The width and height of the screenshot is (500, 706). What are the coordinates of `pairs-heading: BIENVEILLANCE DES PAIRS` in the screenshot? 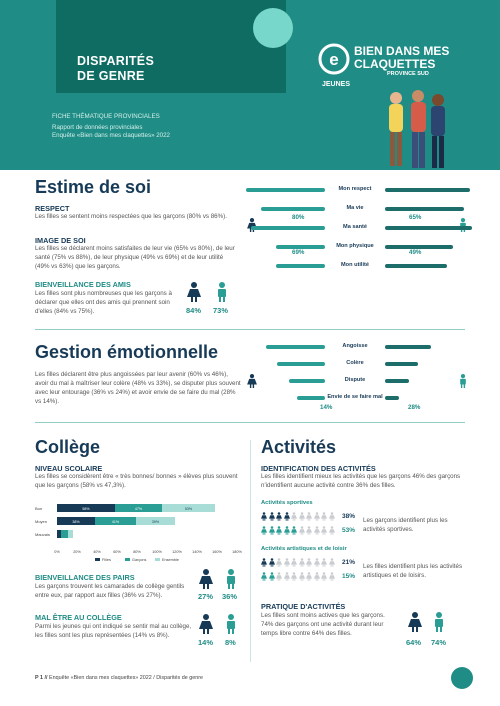 It's located at (85, 577).